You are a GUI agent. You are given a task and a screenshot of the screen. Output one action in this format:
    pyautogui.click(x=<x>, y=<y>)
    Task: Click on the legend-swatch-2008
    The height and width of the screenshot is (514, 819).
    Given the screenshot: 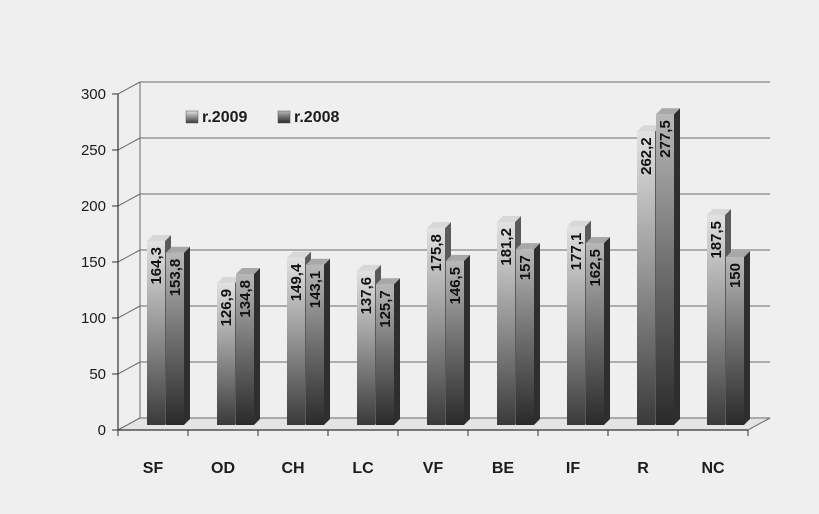 What is the action you would take?
    pyautogui.click(x=284, y=117)
    